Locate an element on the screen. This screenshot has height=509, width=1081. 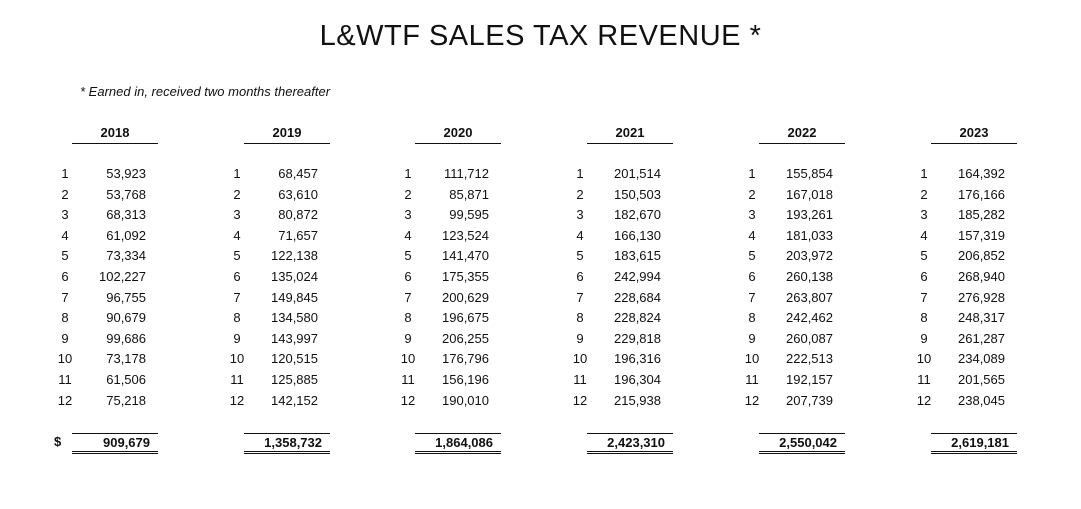
monthly-value: 215,938 is located at coordinates (637, 400).